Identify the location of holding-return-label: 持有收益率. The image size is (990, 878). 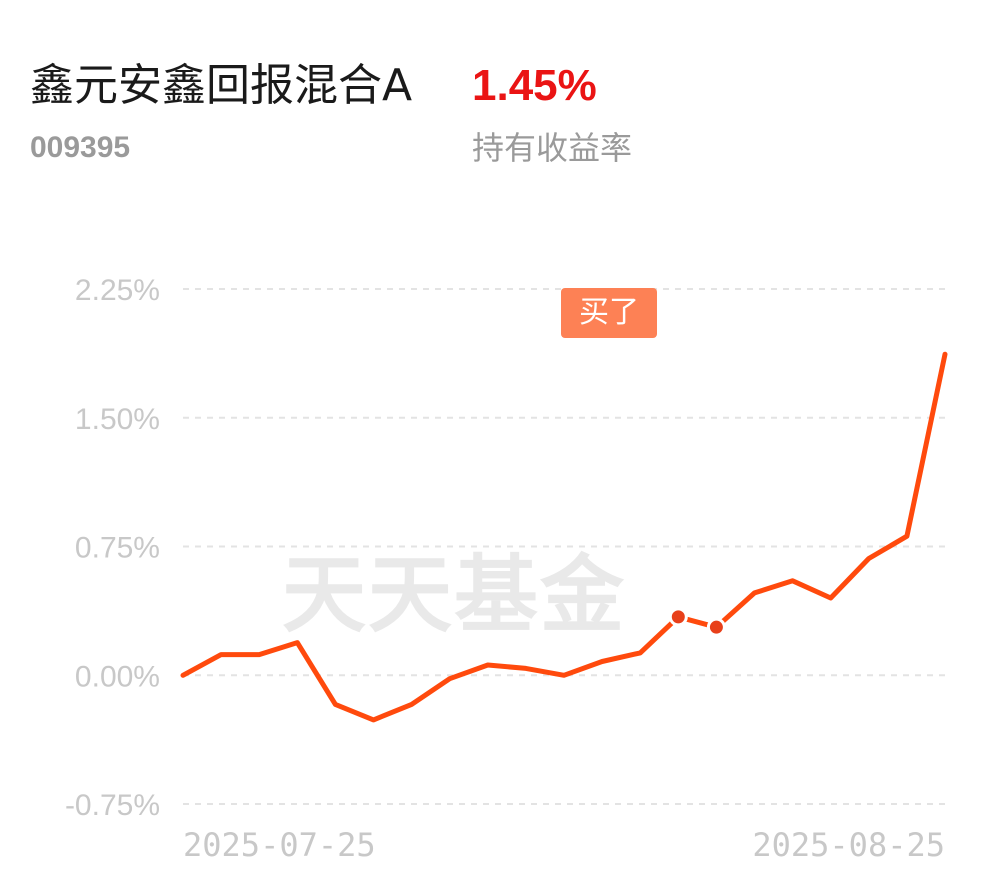
(552, 148).